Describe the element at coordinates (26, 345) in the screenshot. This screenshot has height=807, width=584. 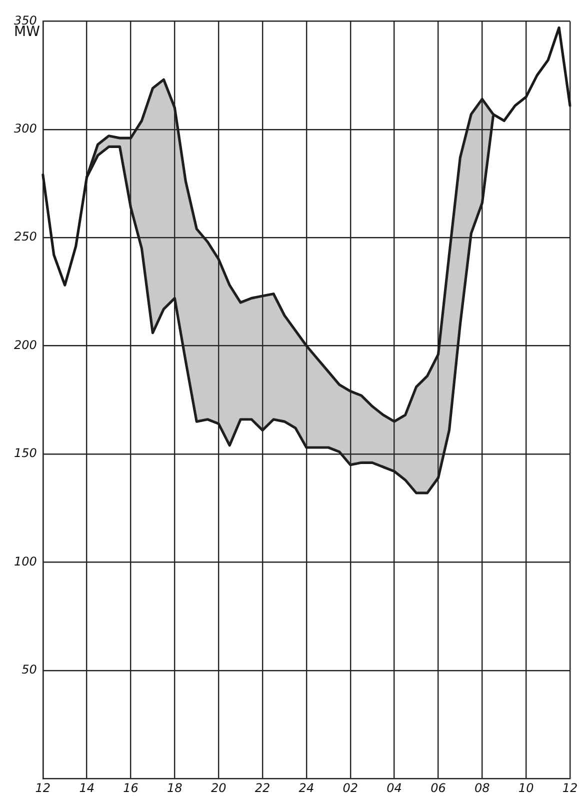
I see `y-tick-label: 200` at that location.